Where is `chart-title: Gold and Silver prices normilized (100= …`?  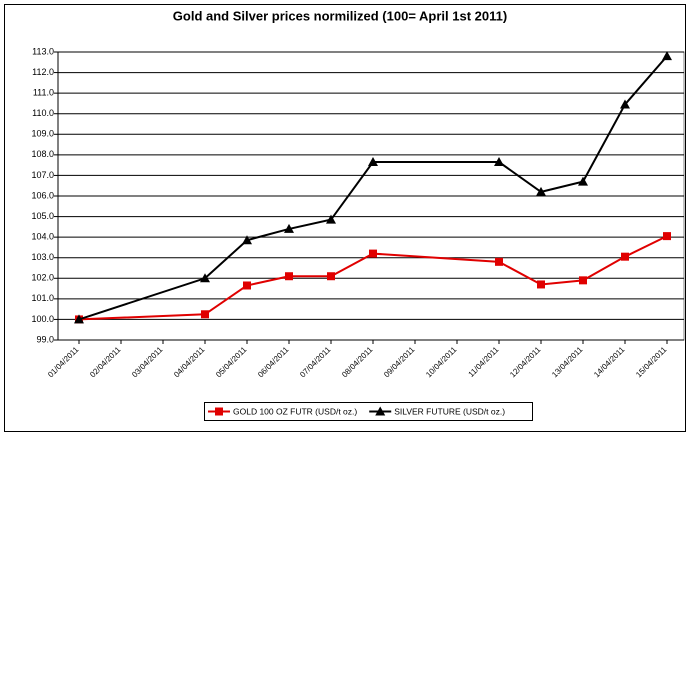 chart-title: Gold and Silver prices normilized (100= … is located at coordinates (340, 15).